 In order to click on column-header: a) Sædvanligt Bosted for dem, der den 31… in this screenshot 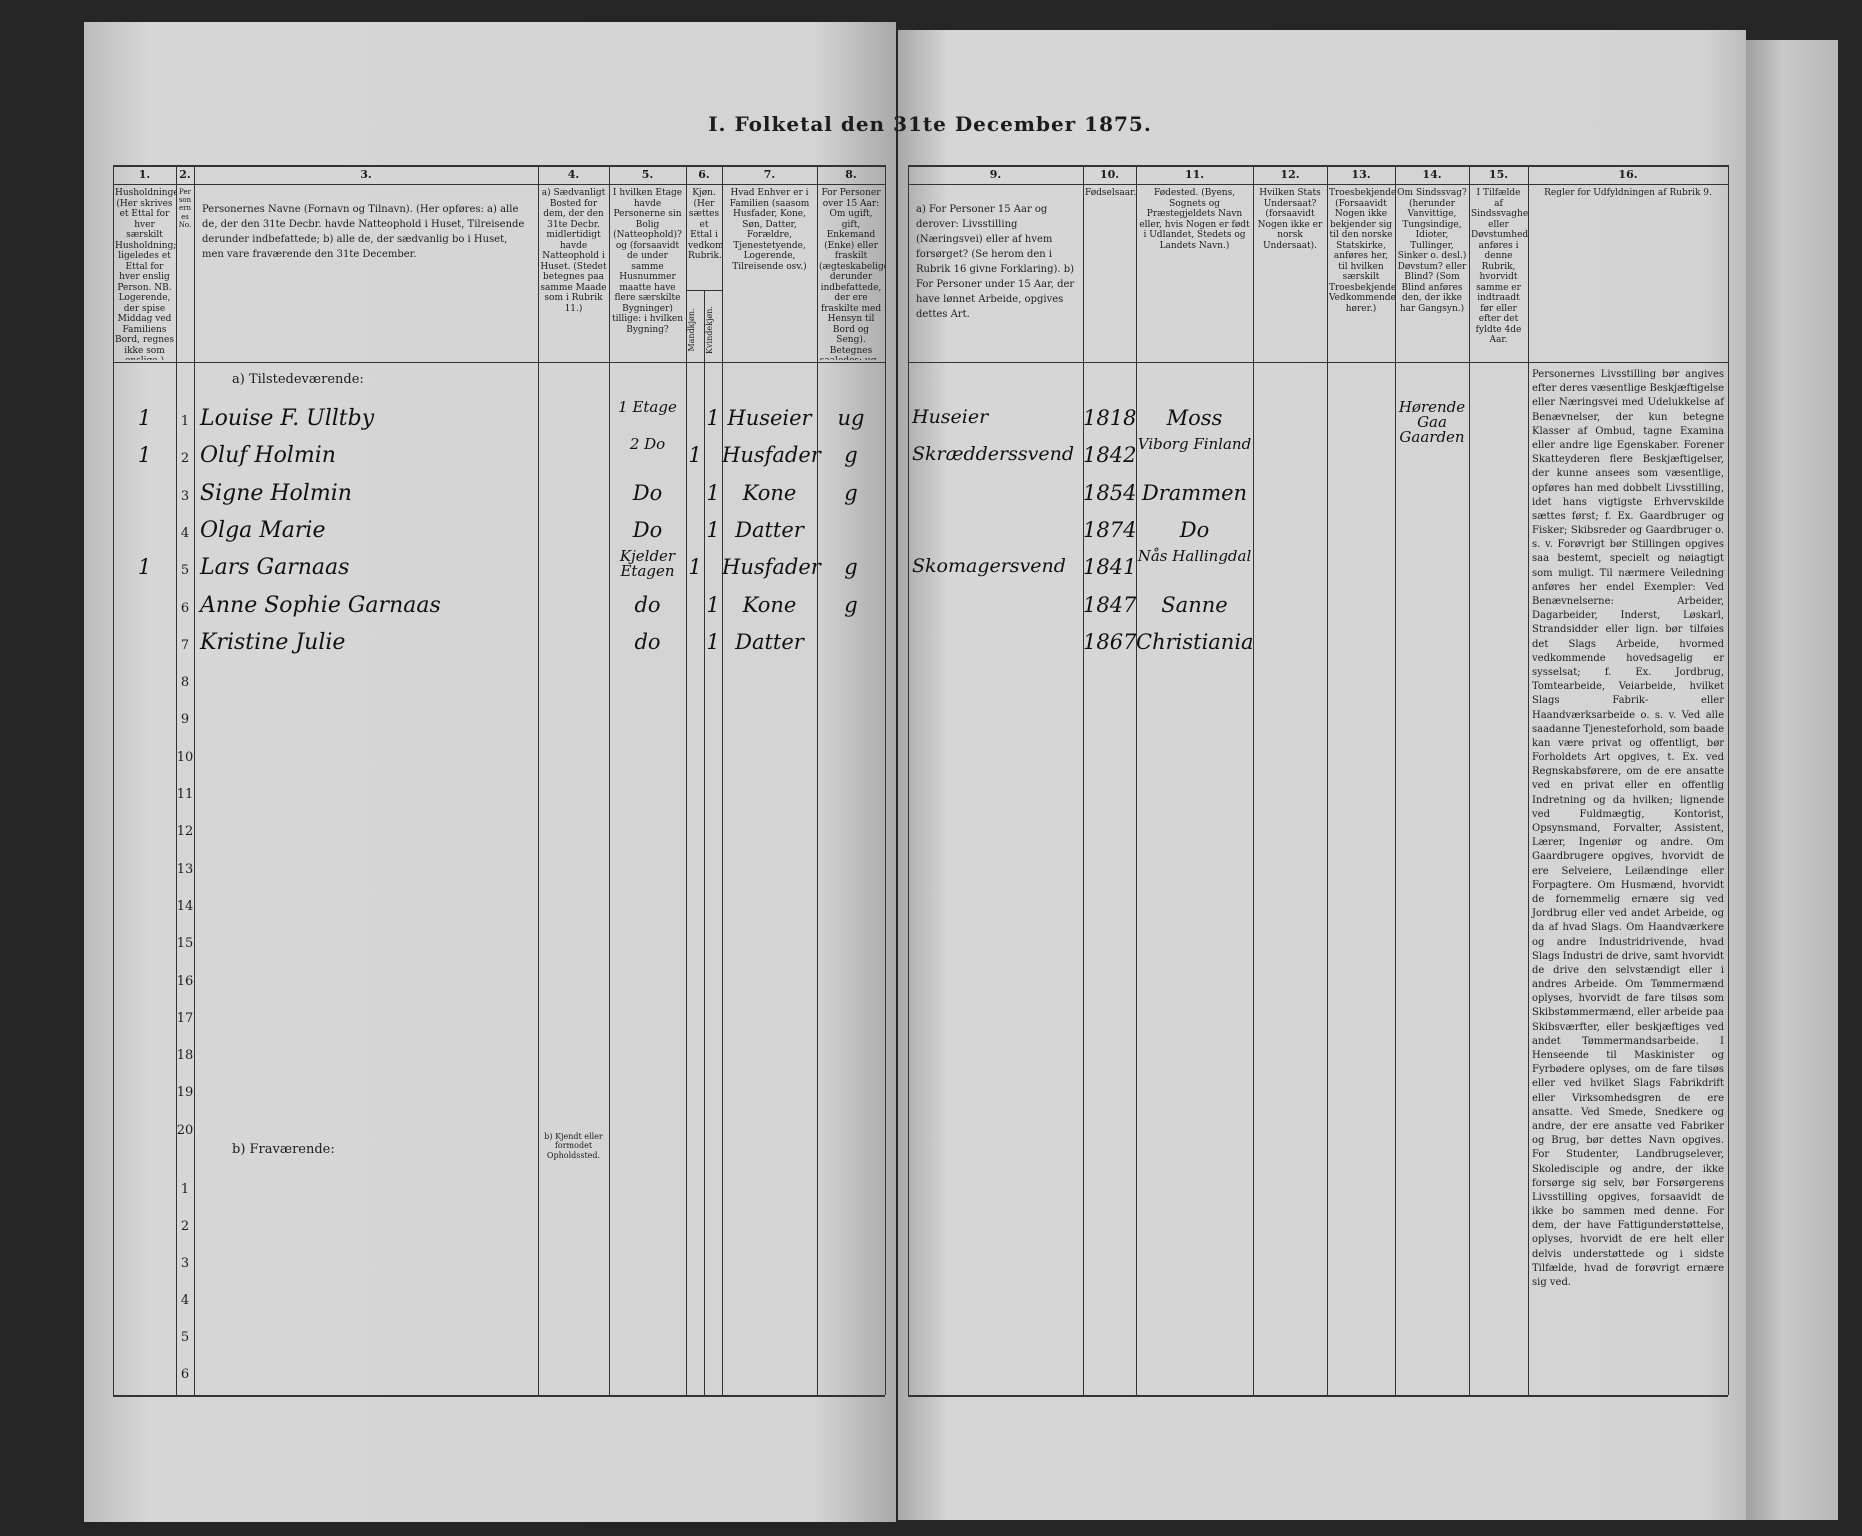, I will do `click(573, 251)`.